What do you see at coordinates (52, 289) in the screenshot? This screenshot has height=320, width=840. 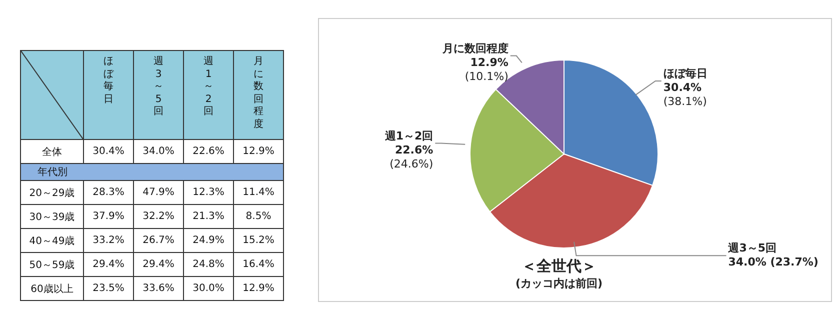 I see `y-tick-label: 60歳以上` at bounding box center [52, 289].